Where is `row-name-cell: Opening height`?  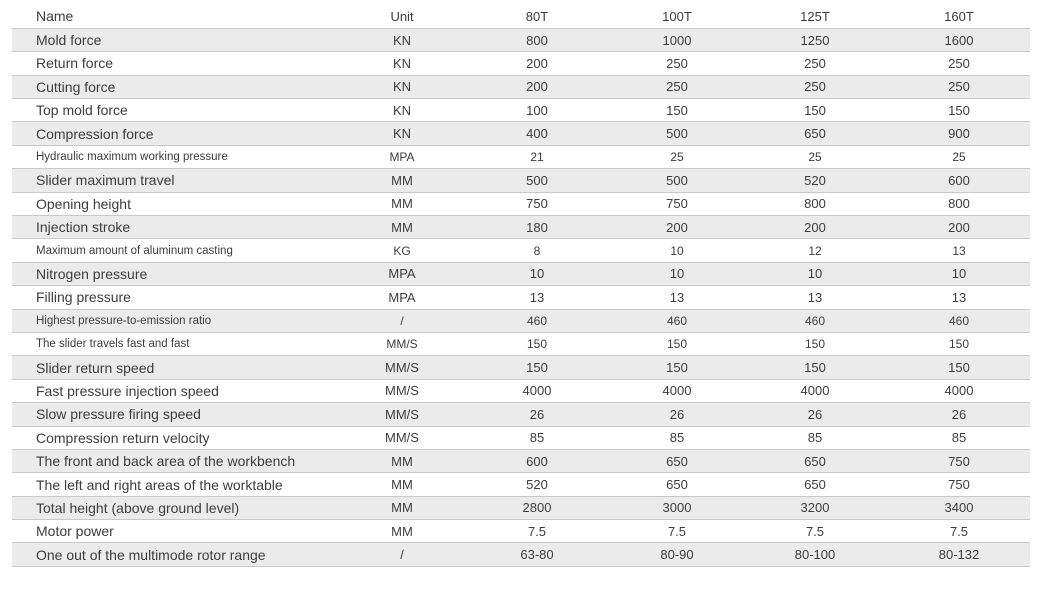
row-name-cell: Opening height is located at coordinates (177, 204).